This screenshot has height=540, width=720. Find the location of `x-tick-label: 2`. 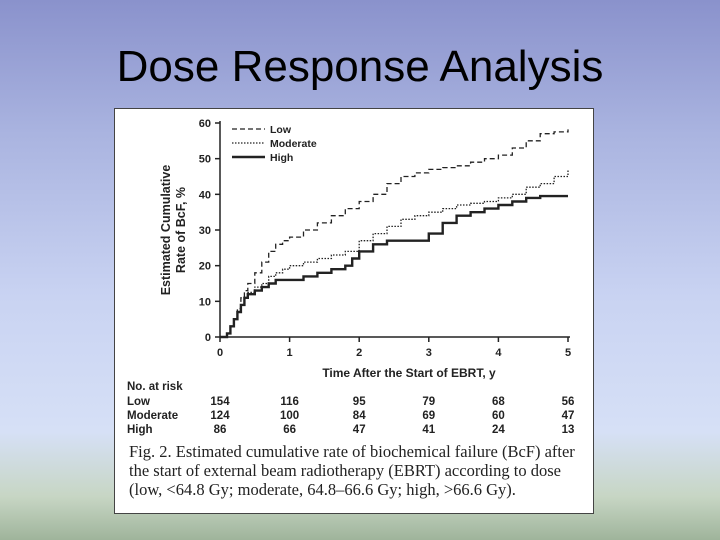

x-tick-label: 2 is located at coordinates (359, 353).